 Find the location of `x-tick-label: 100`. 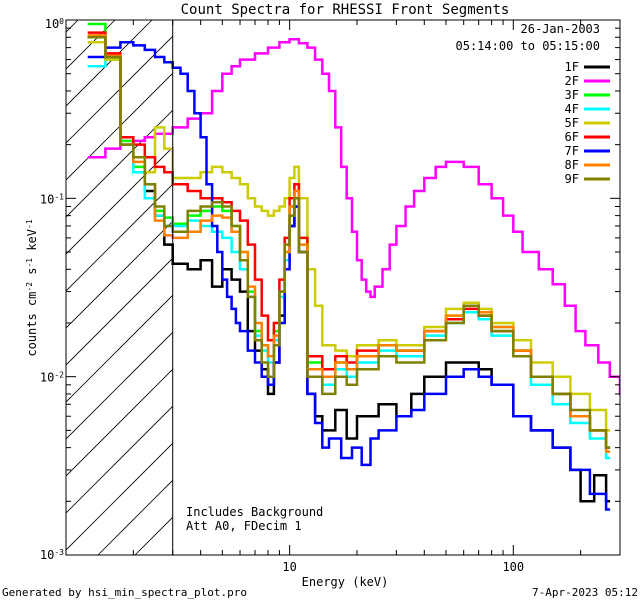

x-tick-label: 100 is located at coordinates (513, 567).